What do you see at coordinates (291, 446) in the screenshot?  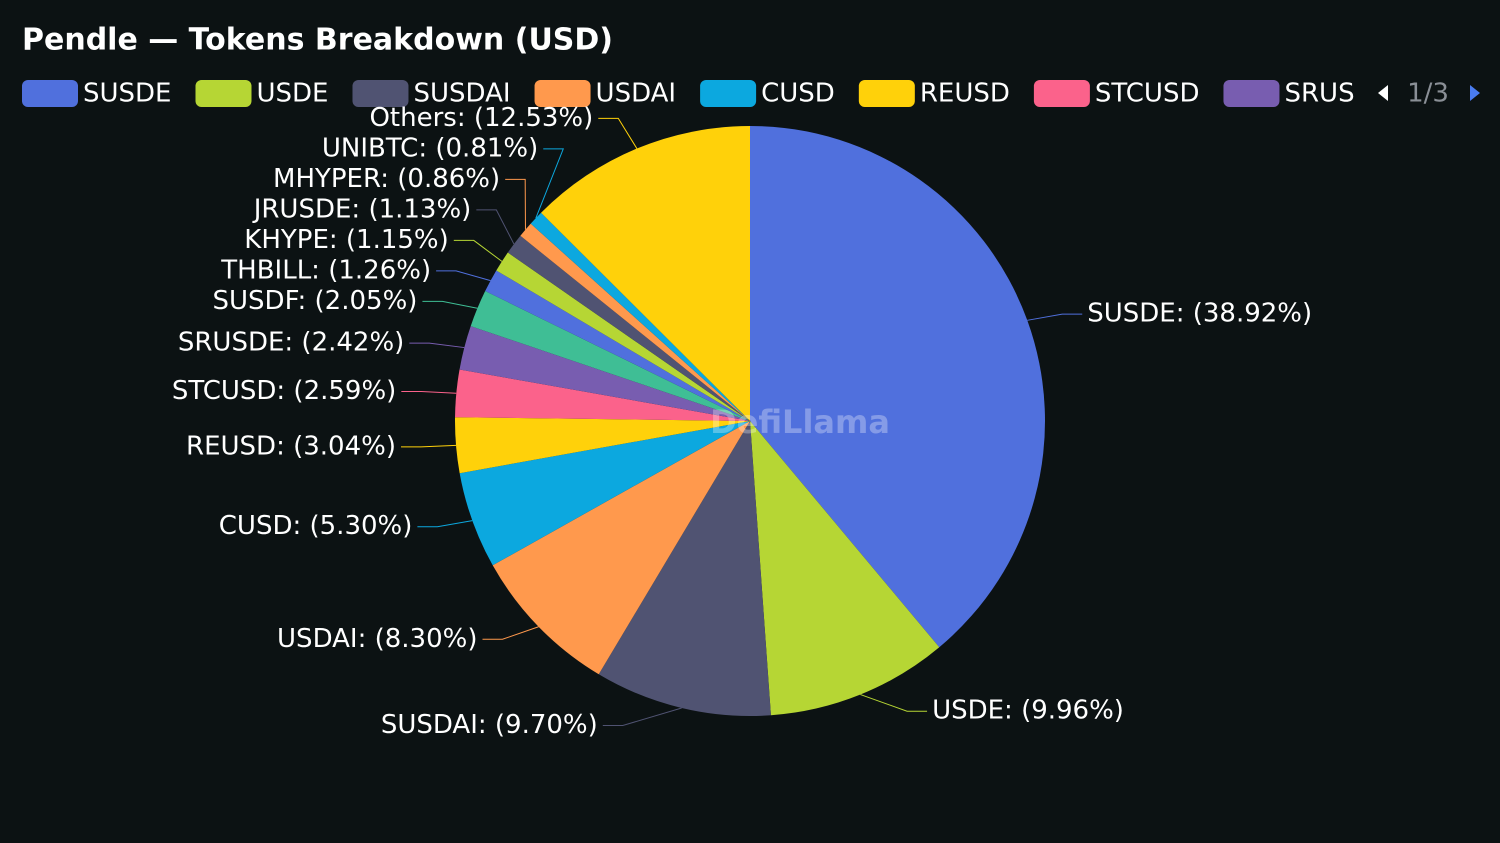 I see `data-label: REUSD: (3.04%)` at bounding box center [291, 446].